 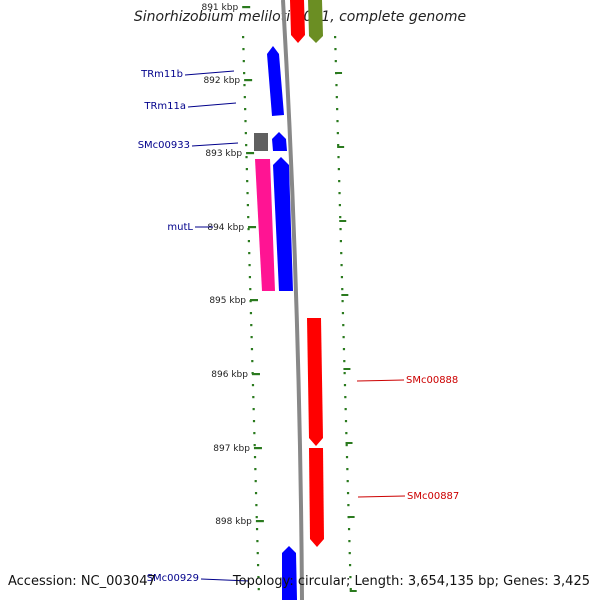 I want to click on gene-smc00929, so click(x=289, y=573).